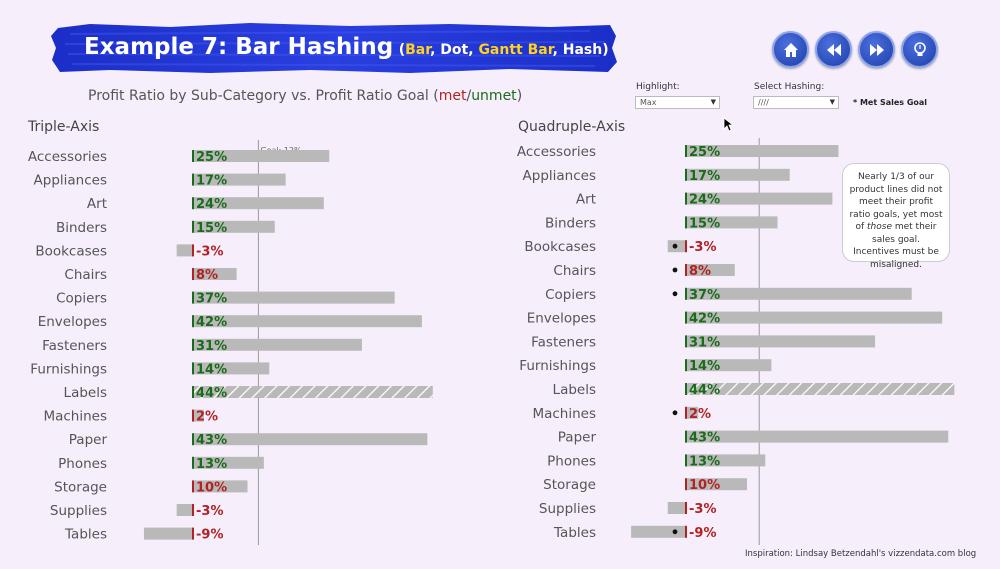 This screenshot has height=569, width=1000. What do you see at coordinates (207, 275) in the screenshot?
I see `value-label: 8%` at bounding box center [207, 275].